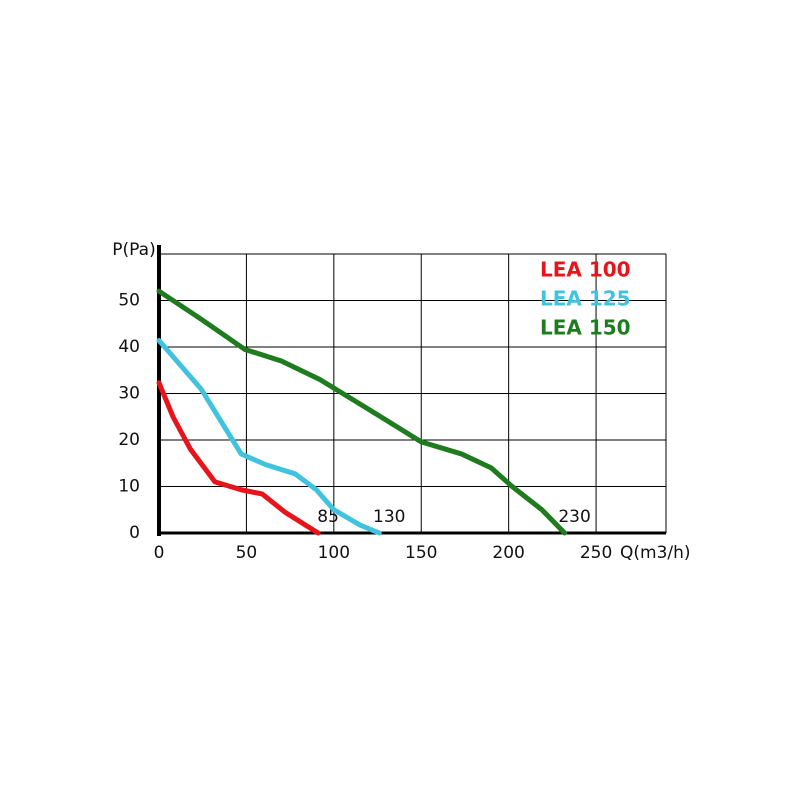 The width and height of the screenshot is (800, 800). I want to click on x-tick-label: 0, so click(159, 553).